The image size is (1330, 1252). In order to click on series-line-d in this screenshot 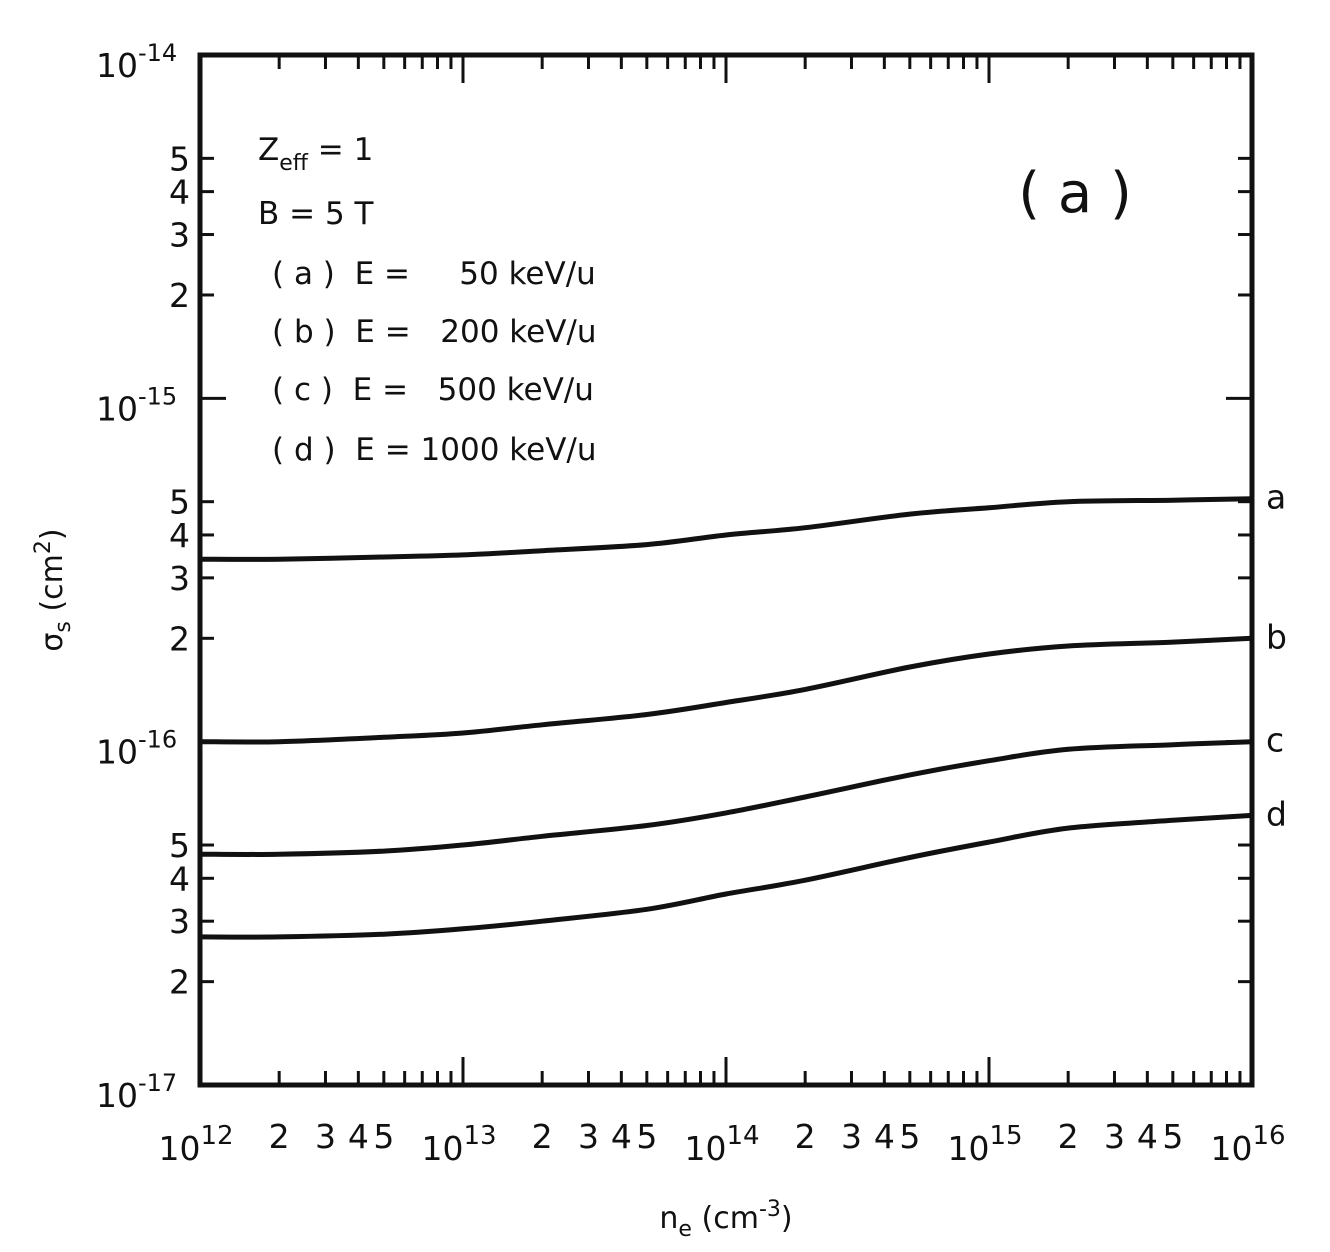, I will do `click(726, 876)`.